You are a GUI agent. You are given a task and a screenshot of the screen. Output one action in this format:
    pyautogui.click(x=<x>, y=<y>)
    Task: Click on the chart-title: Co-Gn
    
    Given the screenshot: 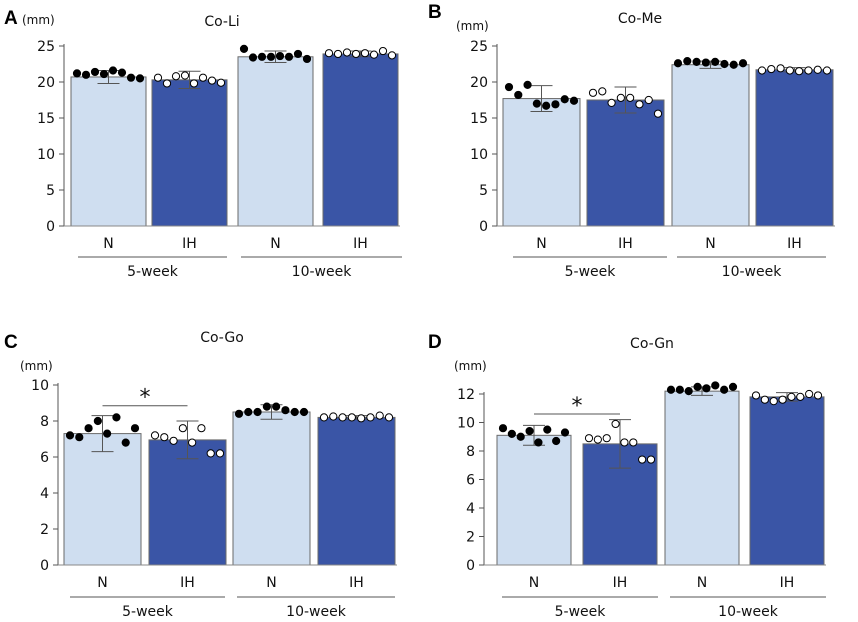 What is the action you would take?
    pyautogui.click(x=652, y=344)
    